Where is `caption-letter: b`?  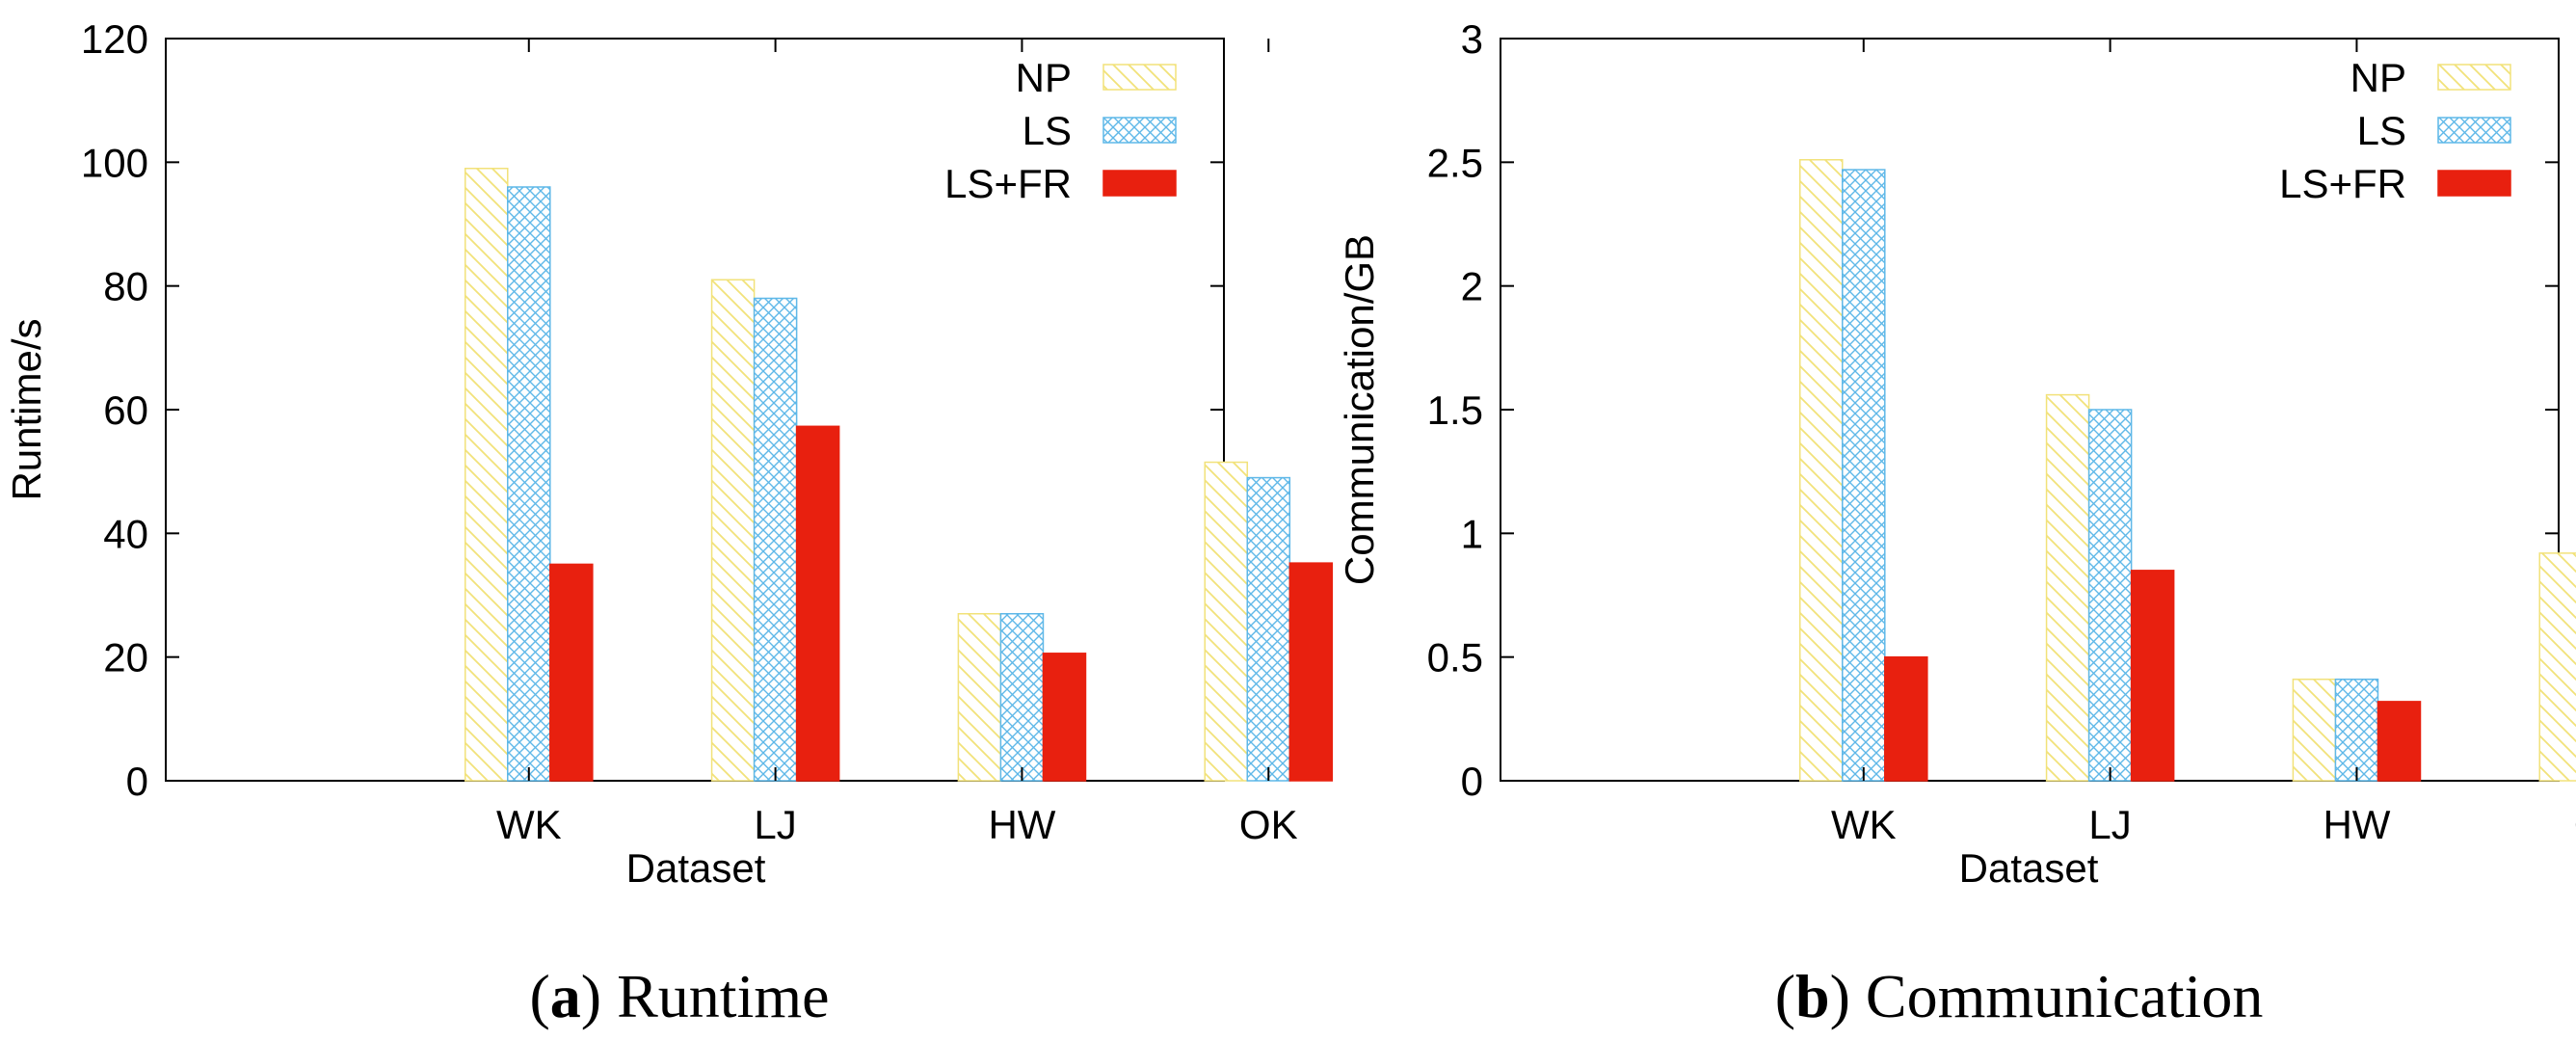
caption-letter: b is located at coordinates (1812, 996).